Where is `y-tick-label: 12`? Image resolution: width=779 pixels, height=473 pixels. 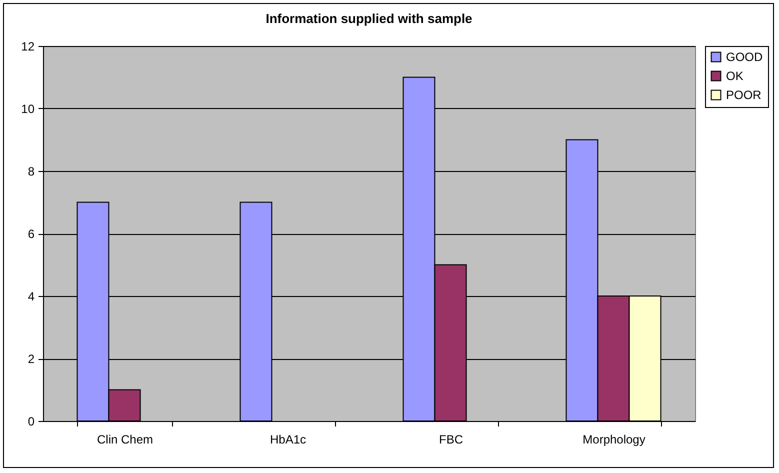
y-tick-label: 12 is located at coordinates (28, 47).